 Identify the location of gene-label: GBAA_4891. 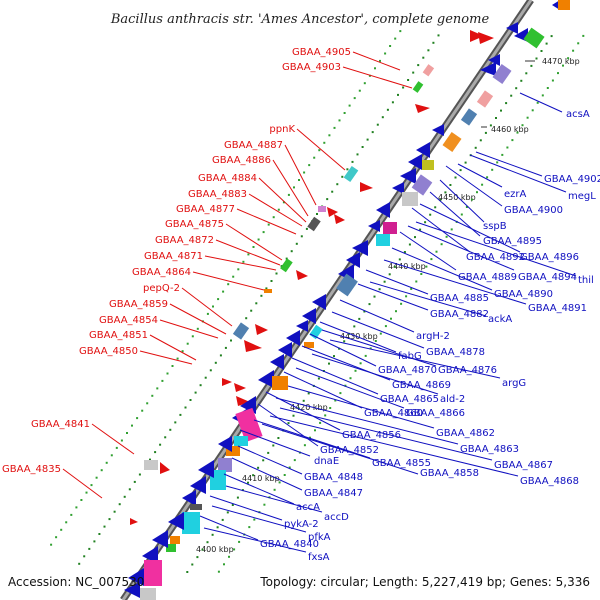
(557, 308).